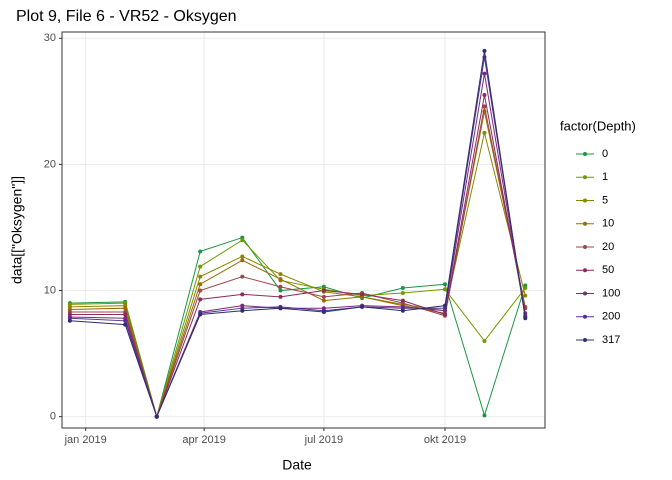  What do you see at coordinates (611, 317) in the screenshot?
I see `legend-label: 200` at bounding box center [611, 317].